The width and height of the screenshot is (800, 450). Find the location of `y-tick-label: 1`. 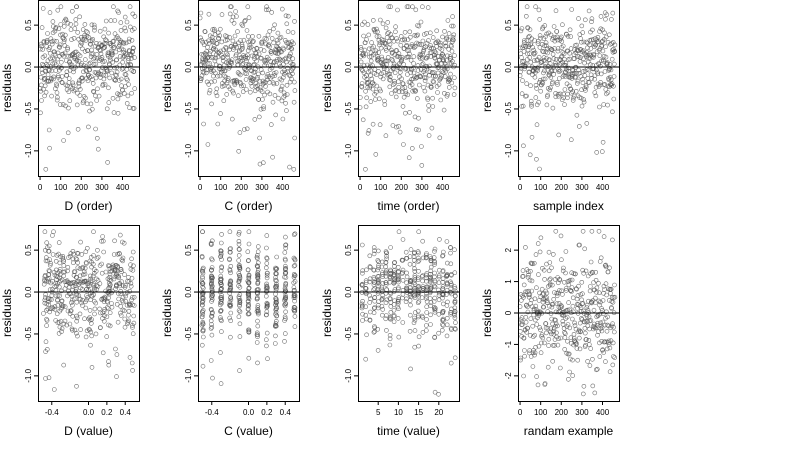

y-tick-label: 1 is located at coordinates (508, 281).